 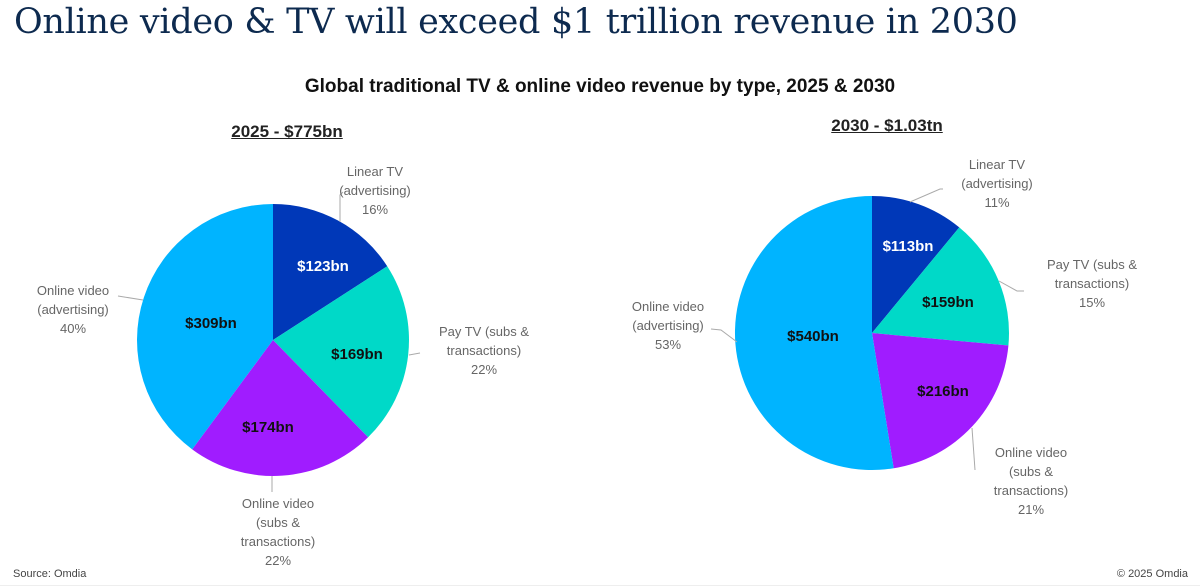 What do you see at coordinates (1092, 302) in the screenshot?
I see `slice-percent-label: 15%` at bounding box center [1092, 302].